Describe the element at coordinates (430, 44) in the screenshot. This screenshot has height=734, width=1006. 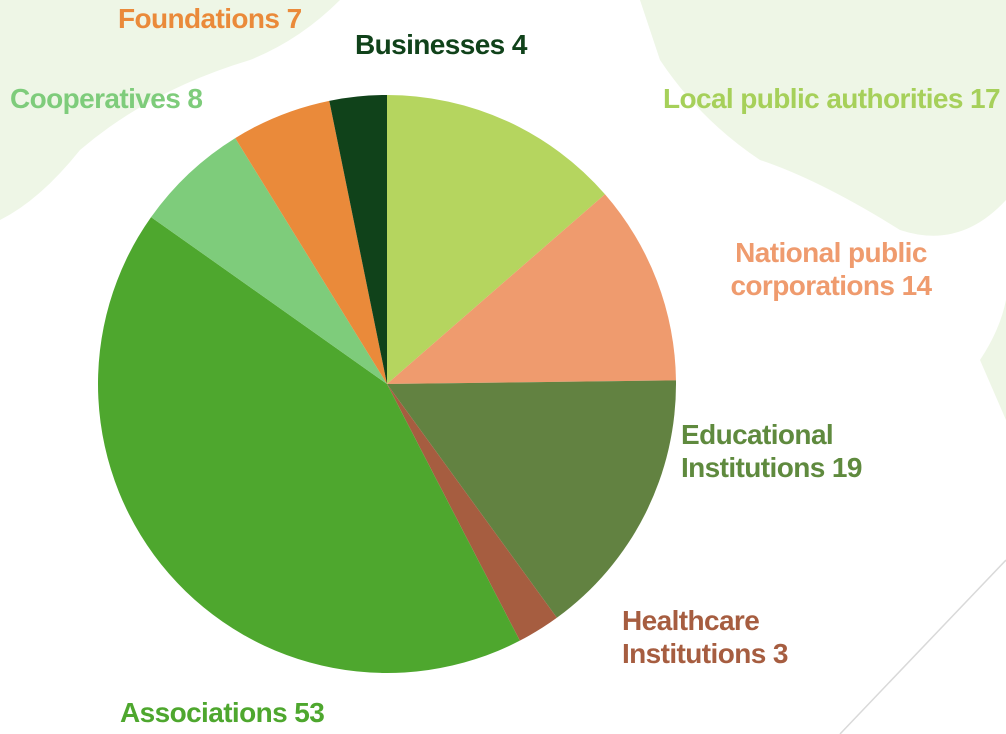
I see `label-name: Businesses` at that location.